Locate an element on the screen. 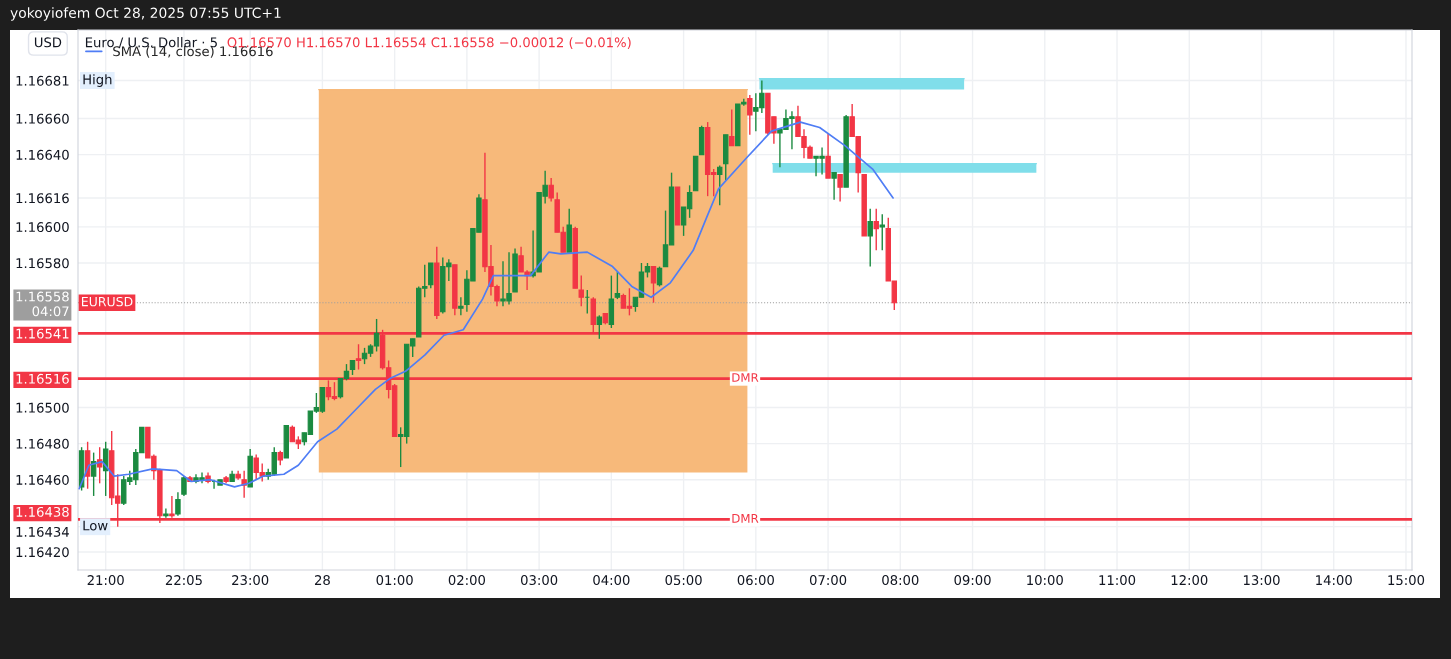 The width and height of the screenshot is (1451, 659). y-tick-label: 1.16541 is located at coordinates (42, 333).